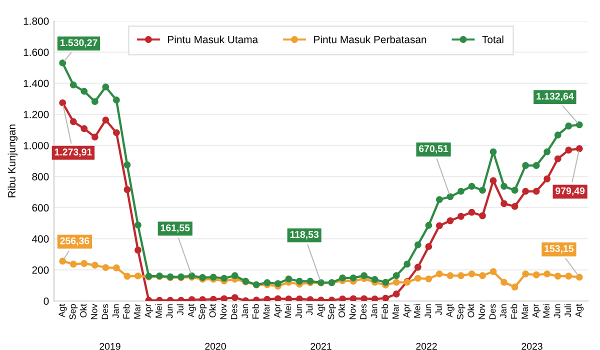  Describe the element at coordinates (568, 311) in the screenshot. I see `x-tick-label: Juli` at that location.